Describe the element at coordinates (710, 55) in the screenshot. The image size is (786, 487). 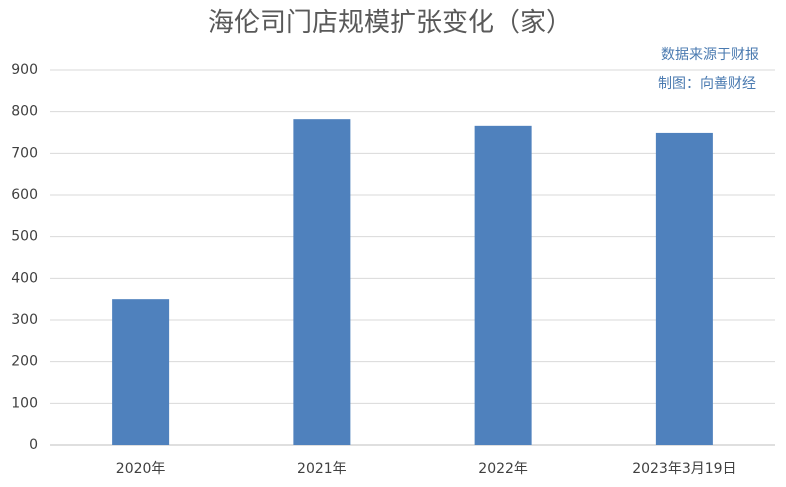
I see `annotation: 数据来源于财报` at that location.